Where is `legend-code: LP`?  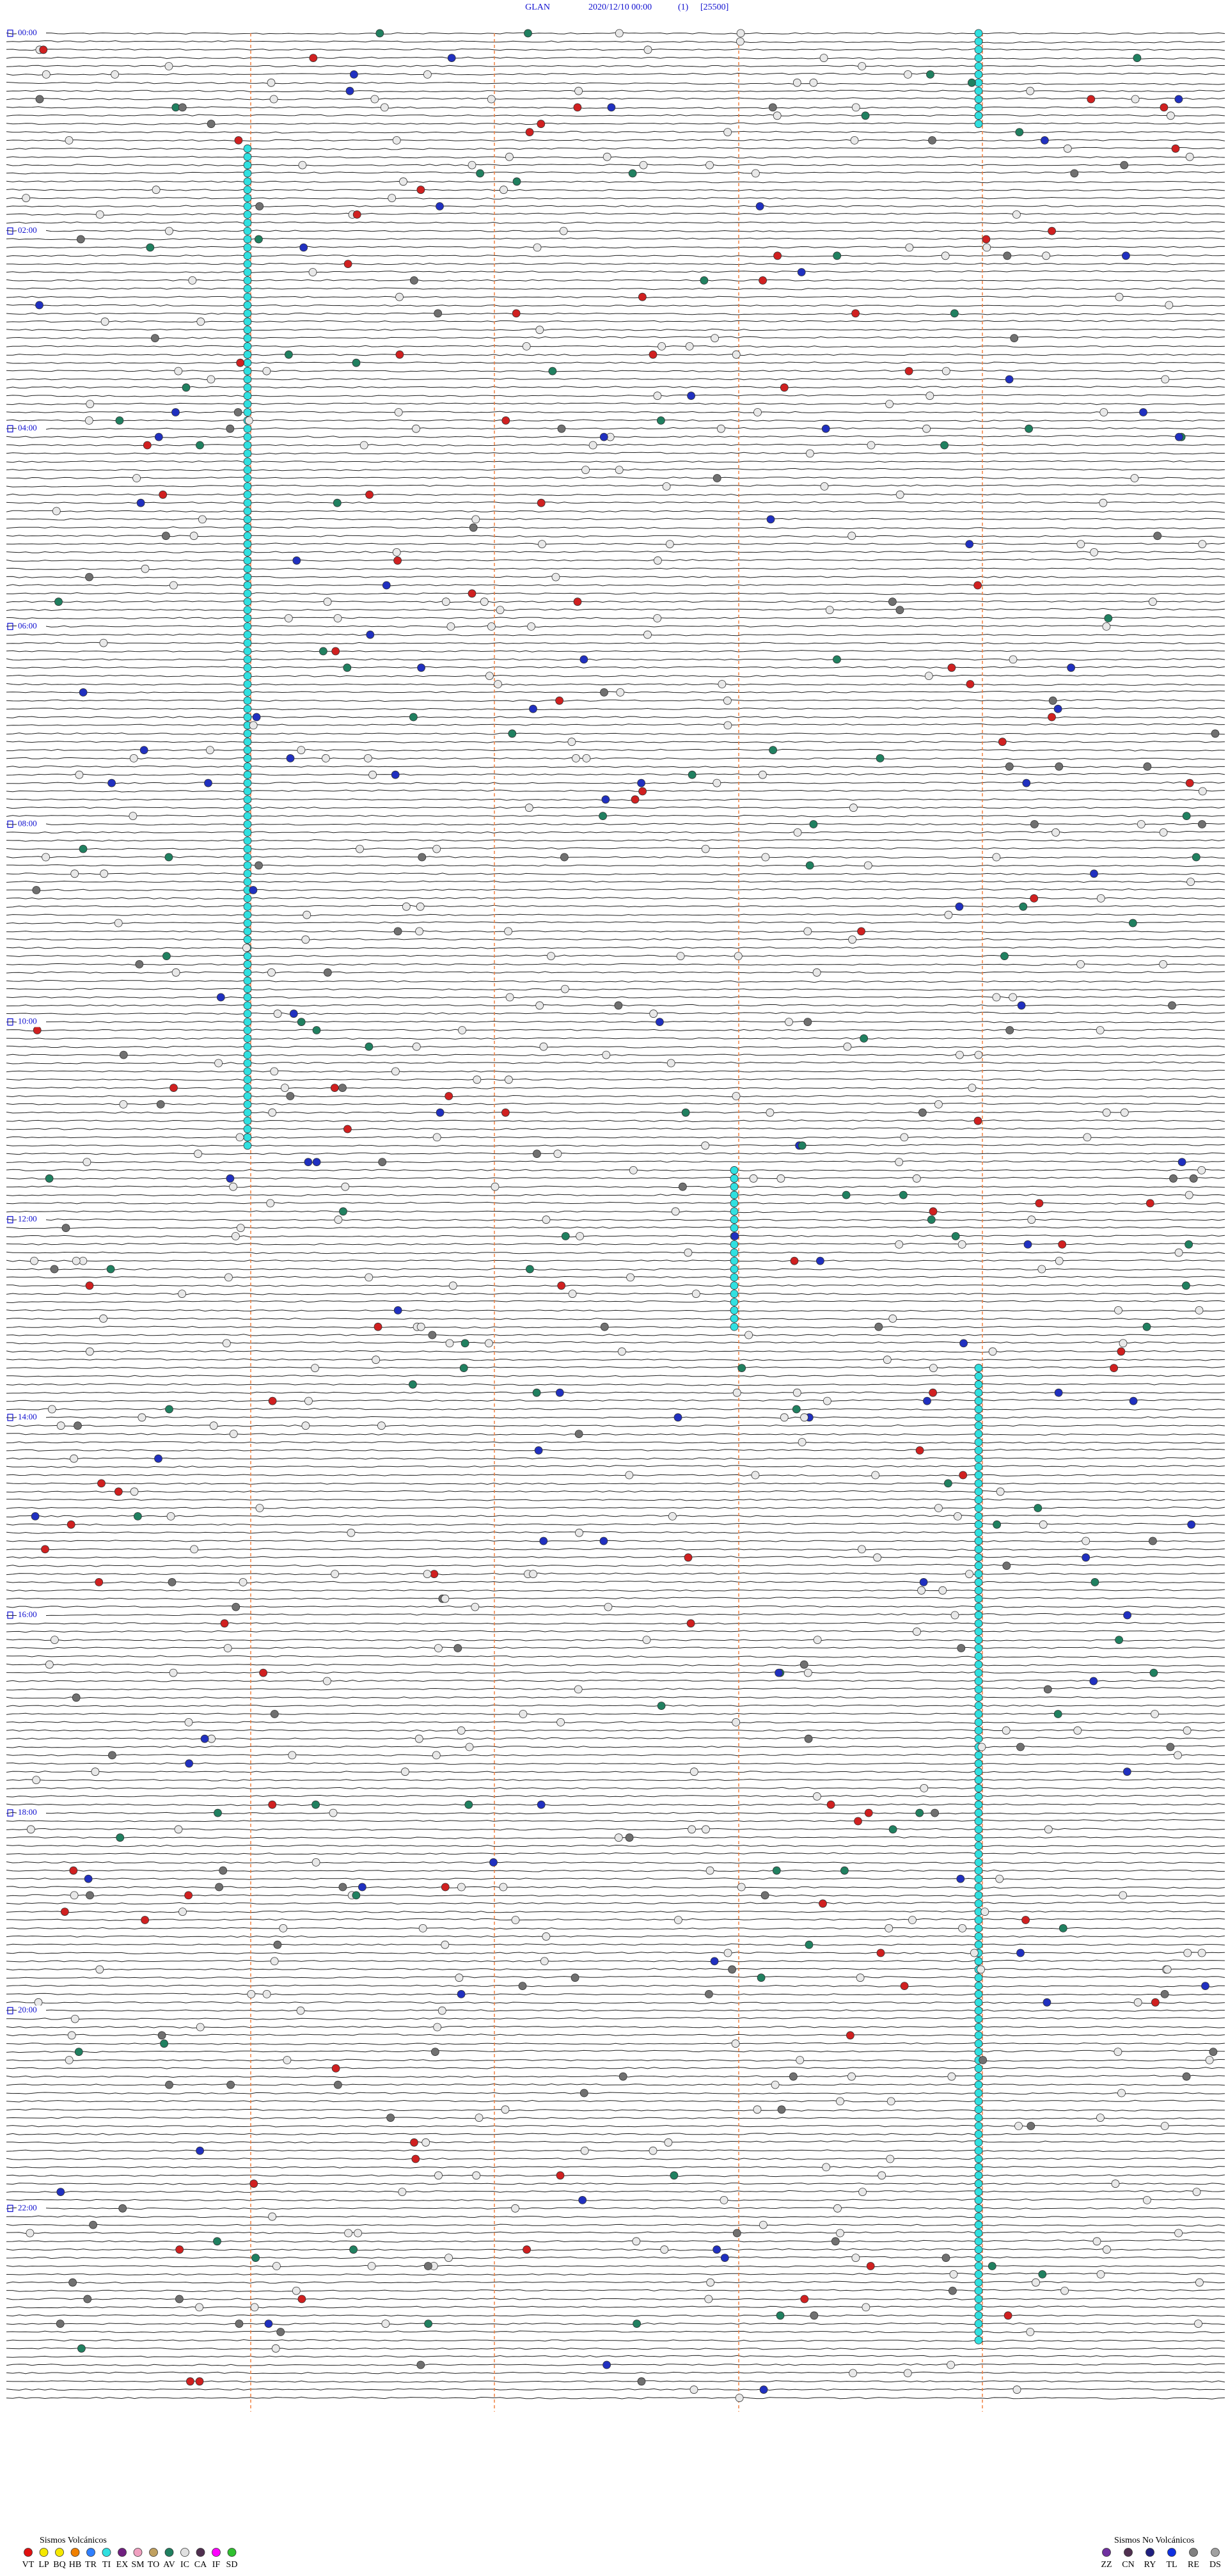
legend-code: LP is located at coordinates (43, 2565).